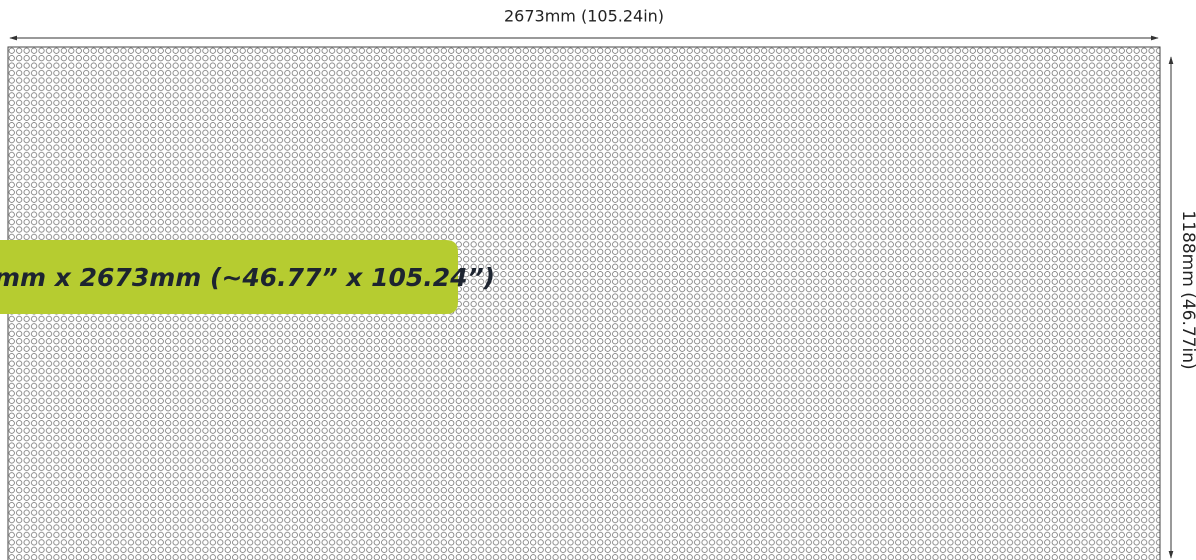 This screenshot has width=1196, height=560. I want to click on banner-background, so click(229, 277).